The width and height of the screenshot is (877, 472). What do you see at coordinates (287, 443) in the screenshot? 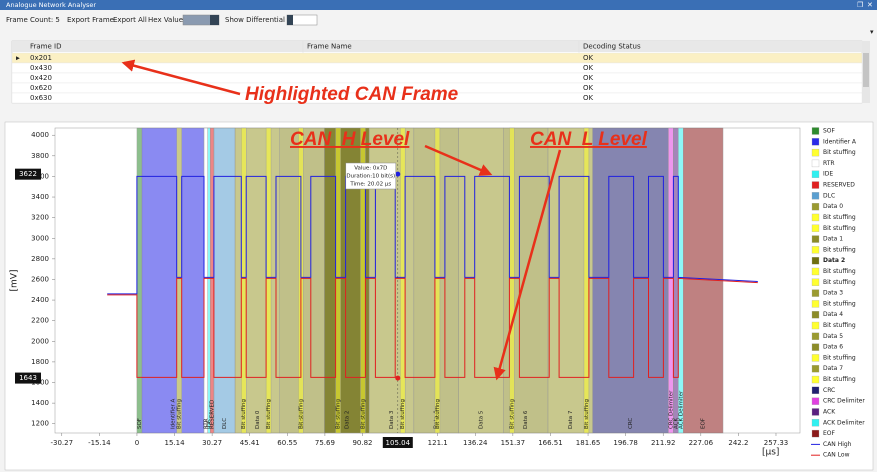
I see `x-tick-label: 60.55` at bounding box center [287, 443].